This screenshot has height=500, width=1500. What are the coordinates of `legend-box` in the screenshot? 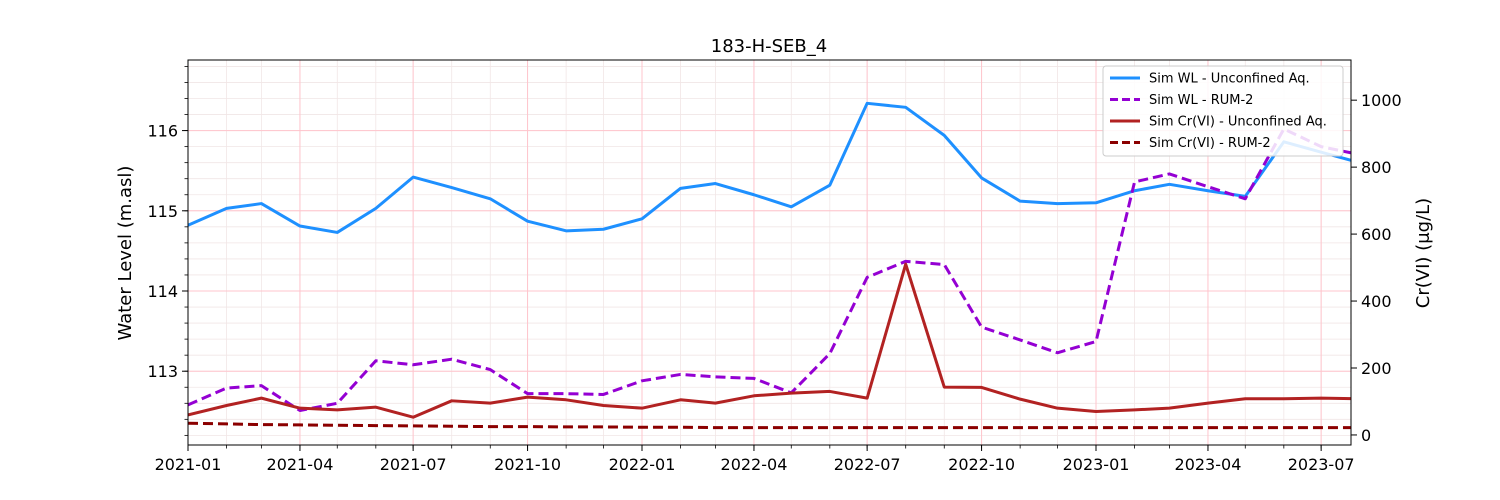 It's located at (1223, 111).